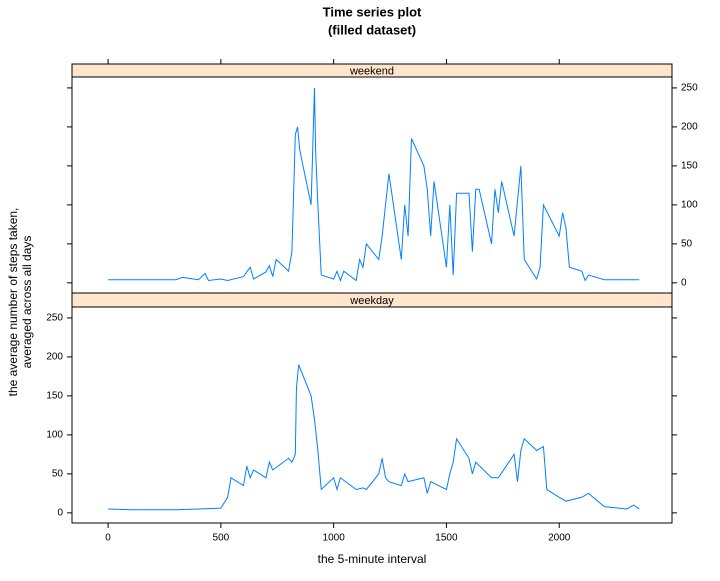  Describe the element at coordinates (446, 538) in the screenshot. I see `x-tick-label: 1500` at that location.